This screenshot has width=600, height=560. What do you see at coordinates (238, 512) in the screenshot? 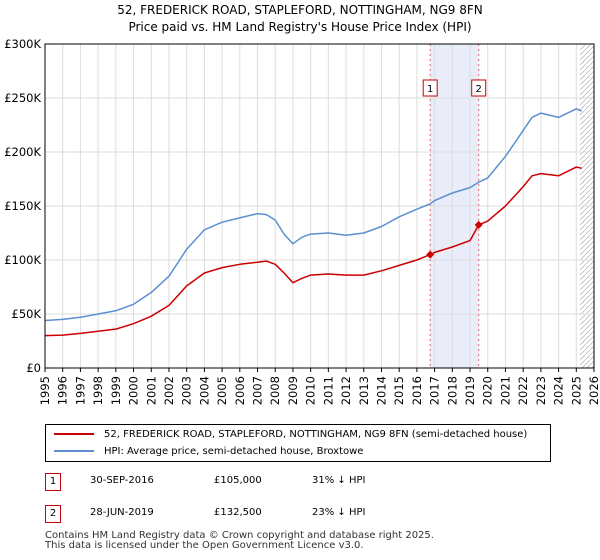
I see `transaction-price: £132,500` at bounding box center [238, 512].